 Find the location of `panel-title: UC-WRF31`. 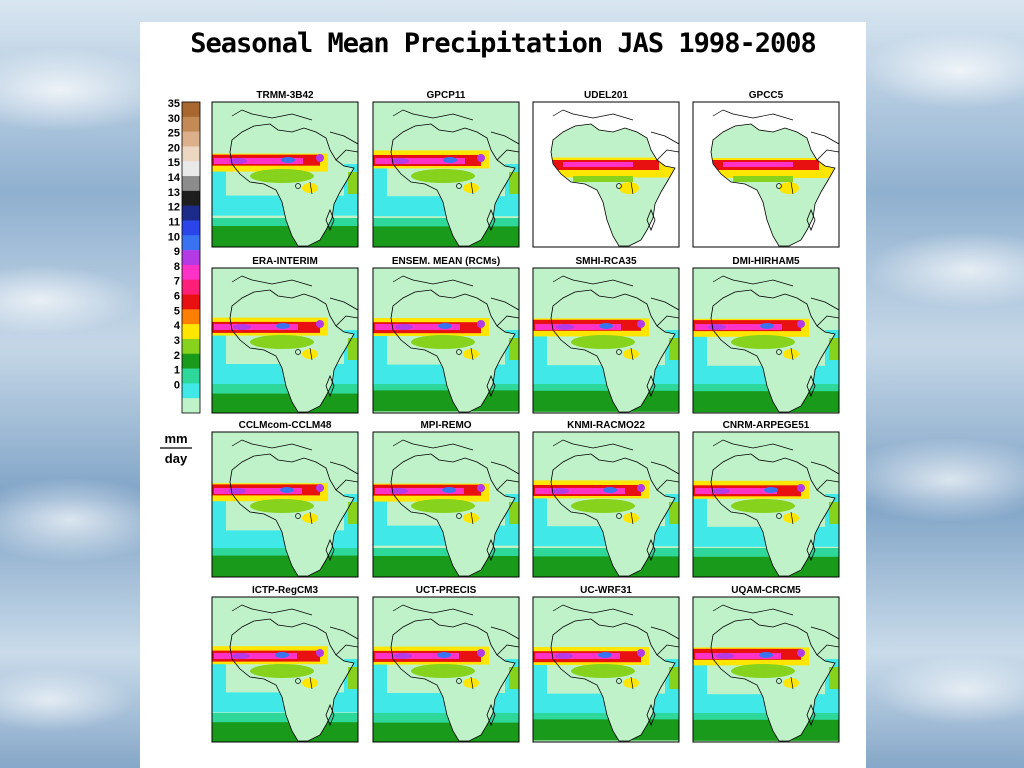

panel-title: UC-WRF31 is located at coordinates (606, 590).